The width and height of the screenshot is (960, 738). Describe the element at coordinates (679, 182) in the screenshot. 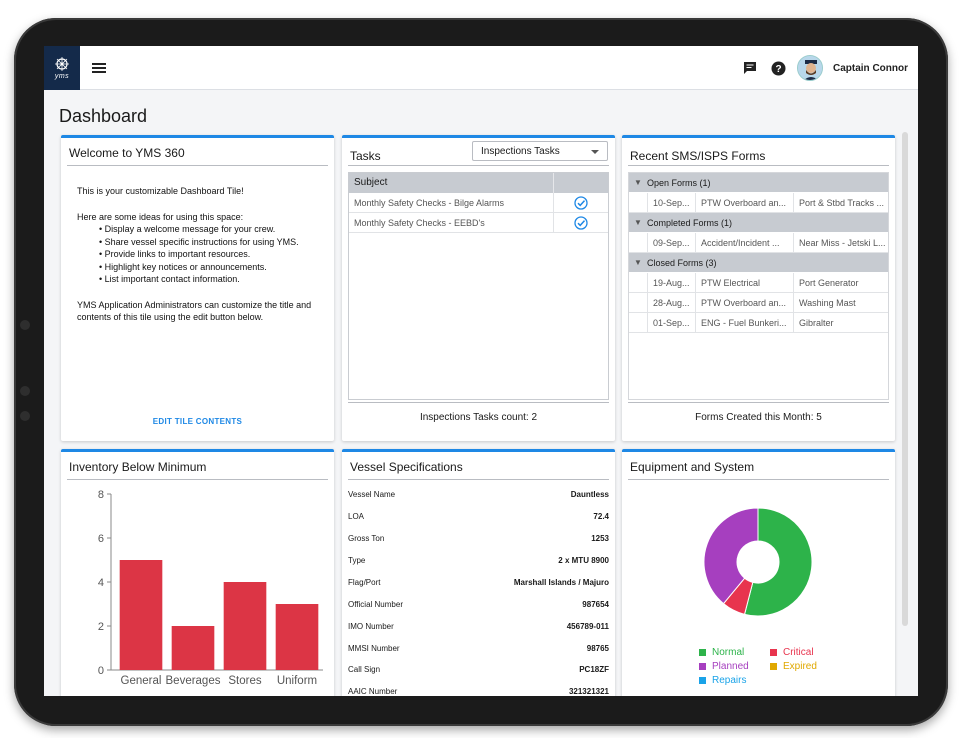

I see `group-label: Open Forms (1)` at that location.